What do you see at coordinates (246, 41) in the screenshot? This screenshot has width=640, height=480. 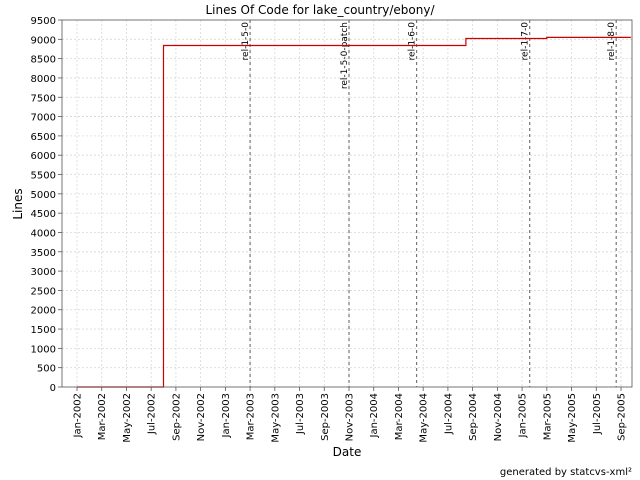 I see `release-marker-label: rel-1-5-0` at bounding box center [246, 41].